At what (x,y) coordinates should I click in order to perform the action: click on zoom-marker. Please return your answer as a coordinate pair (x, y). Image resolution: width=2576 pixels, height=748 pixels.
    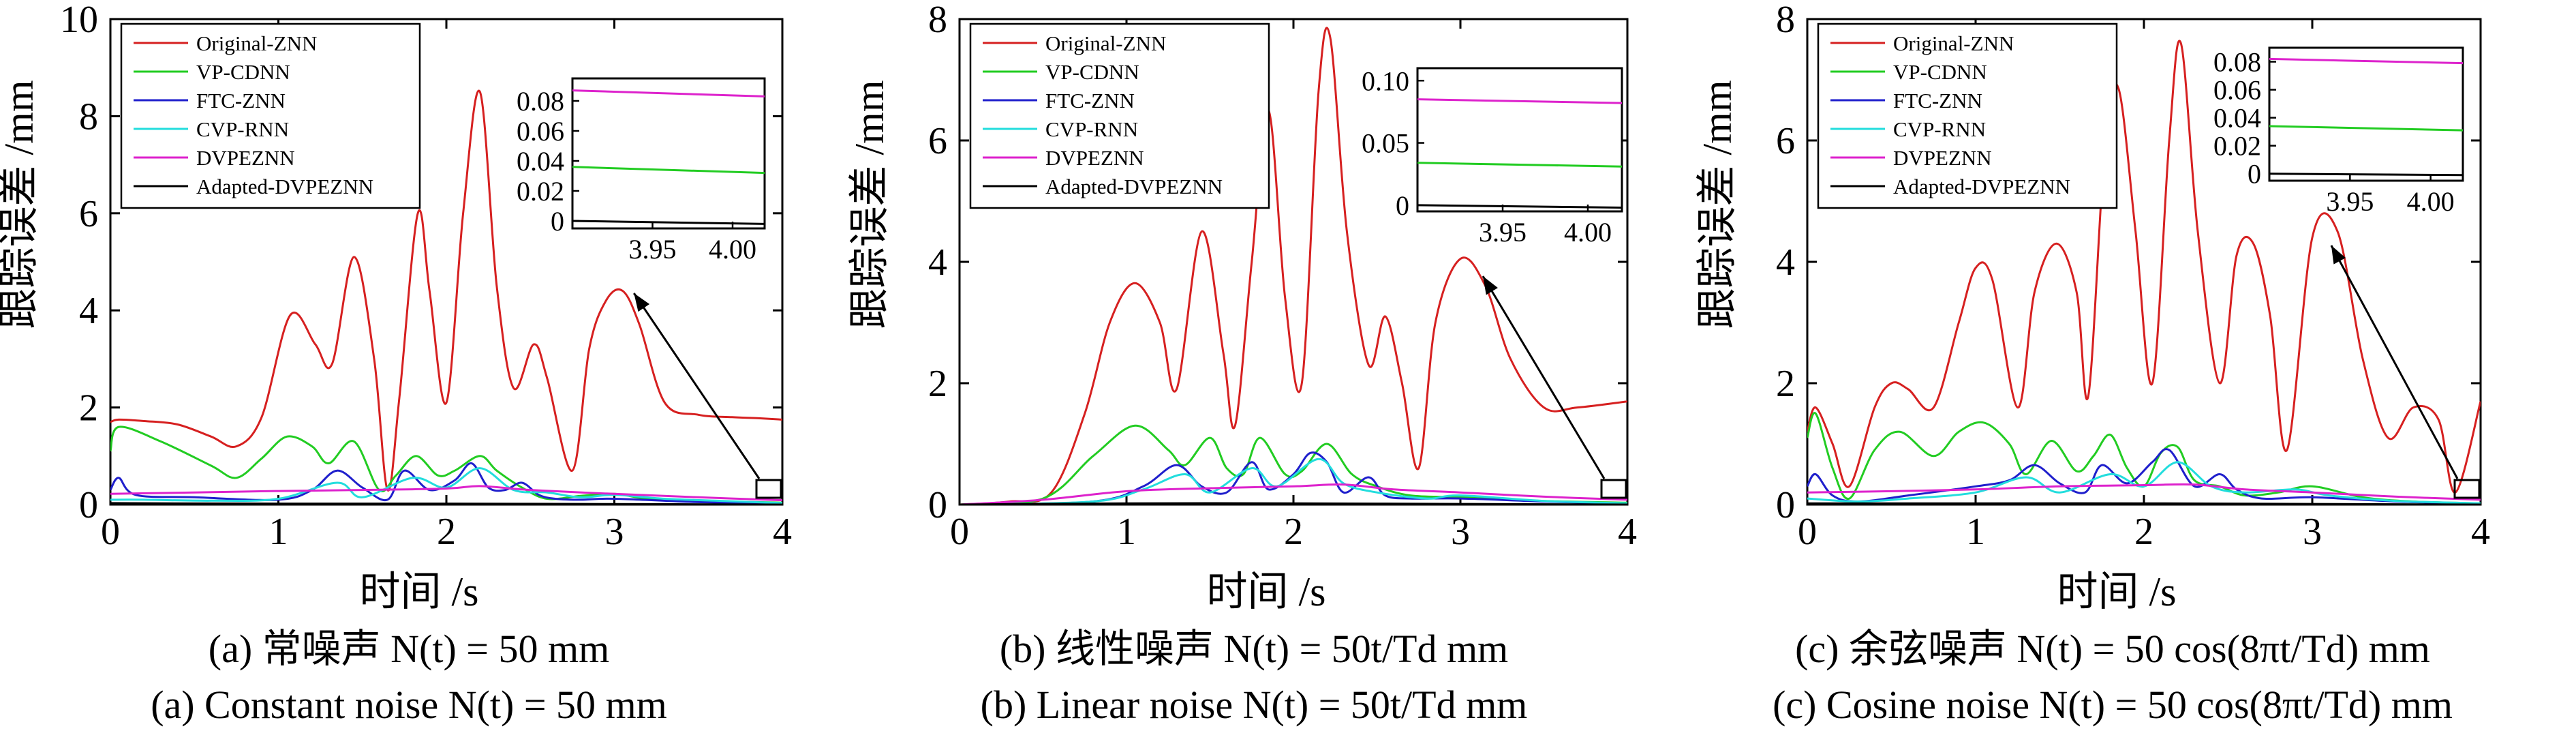
    Looking at the image, I should click on (769, 489).